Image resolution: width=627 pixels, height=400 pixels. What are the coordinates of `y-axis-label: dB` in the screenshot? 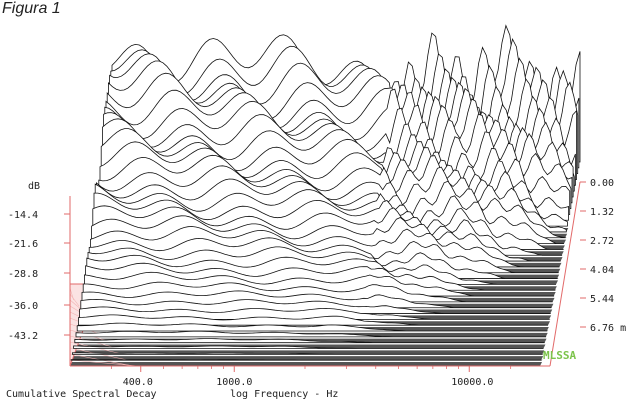 It's located at (34, 186).